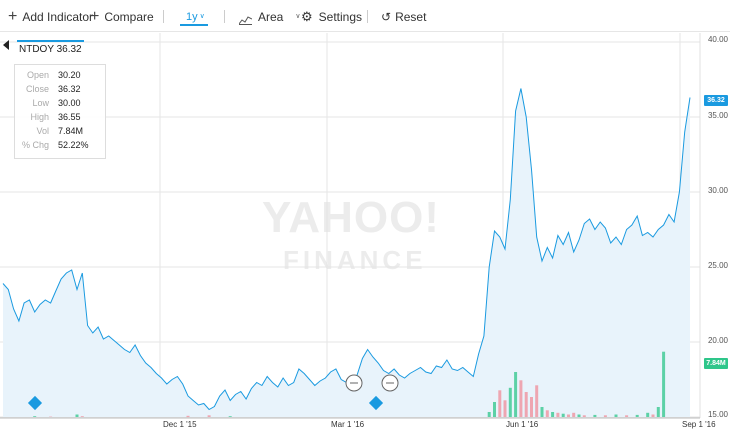 The height and width of the screenshot is (434, 730). What do you see at coordinates (699, 424) in the screenshot?
I see `x-tick-label: Sep 1 '16` at bounding box center [699, 424].